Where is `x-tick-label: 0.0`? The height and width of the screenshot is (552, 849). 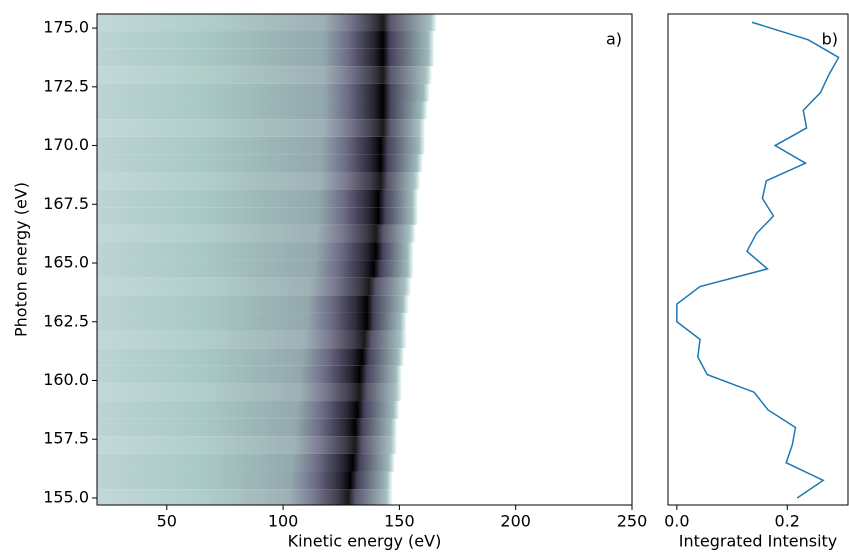 x-tick-label: 0.0 is located at coordinates (676, 521).